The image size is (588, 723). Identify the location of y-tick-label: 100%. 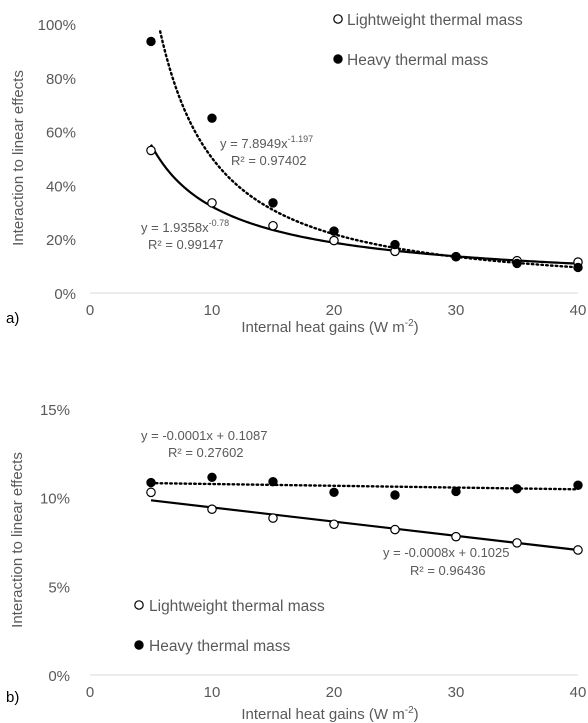
(57, 25).